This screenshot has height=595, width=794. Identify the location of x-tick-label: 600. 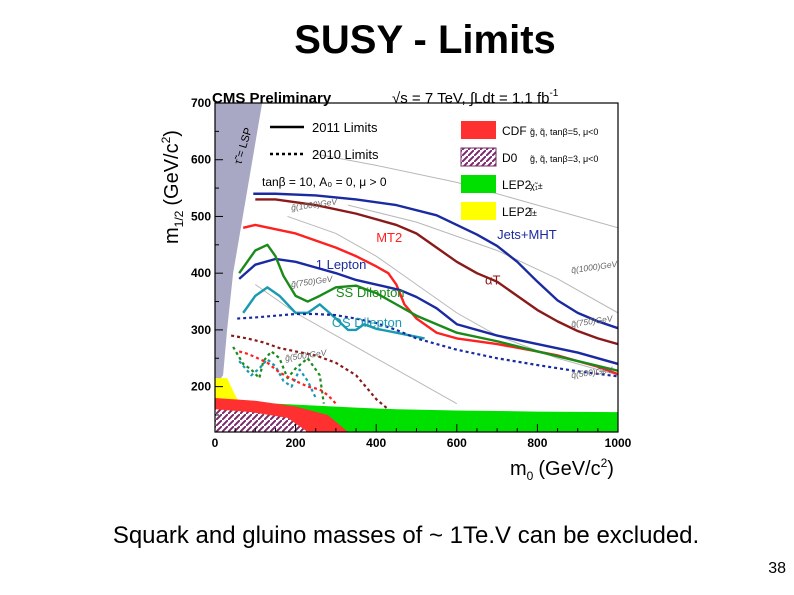
(457, 443).